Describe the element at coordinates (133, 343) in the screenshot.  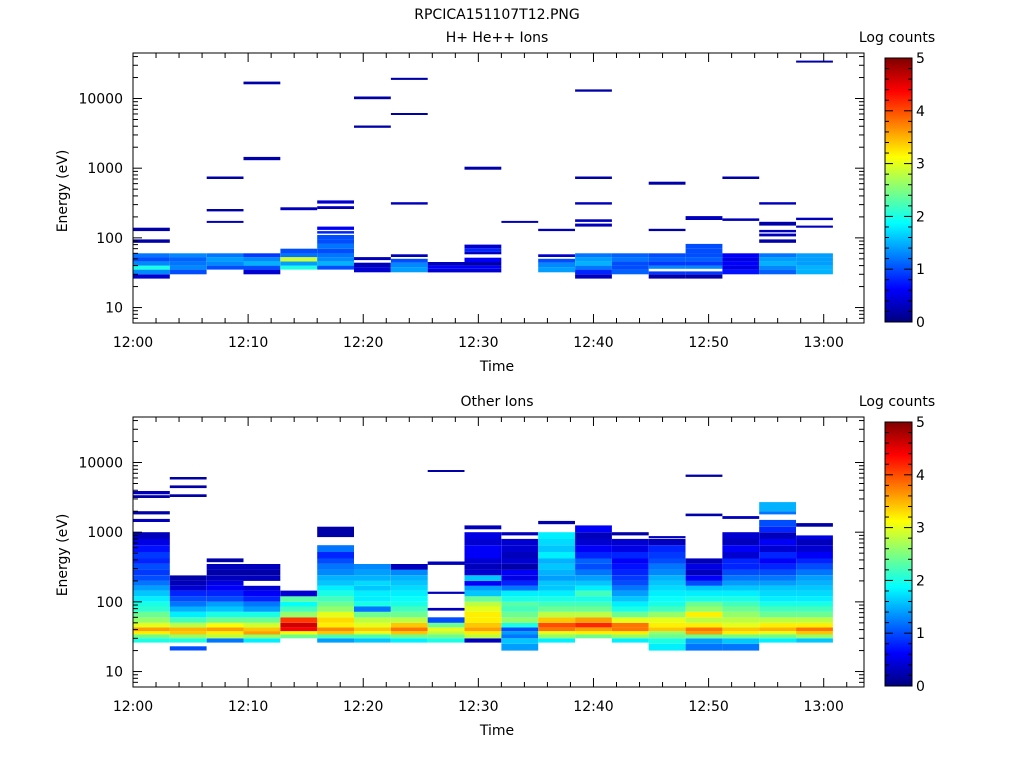
I see `x-tick-label: 12:00` at that location.